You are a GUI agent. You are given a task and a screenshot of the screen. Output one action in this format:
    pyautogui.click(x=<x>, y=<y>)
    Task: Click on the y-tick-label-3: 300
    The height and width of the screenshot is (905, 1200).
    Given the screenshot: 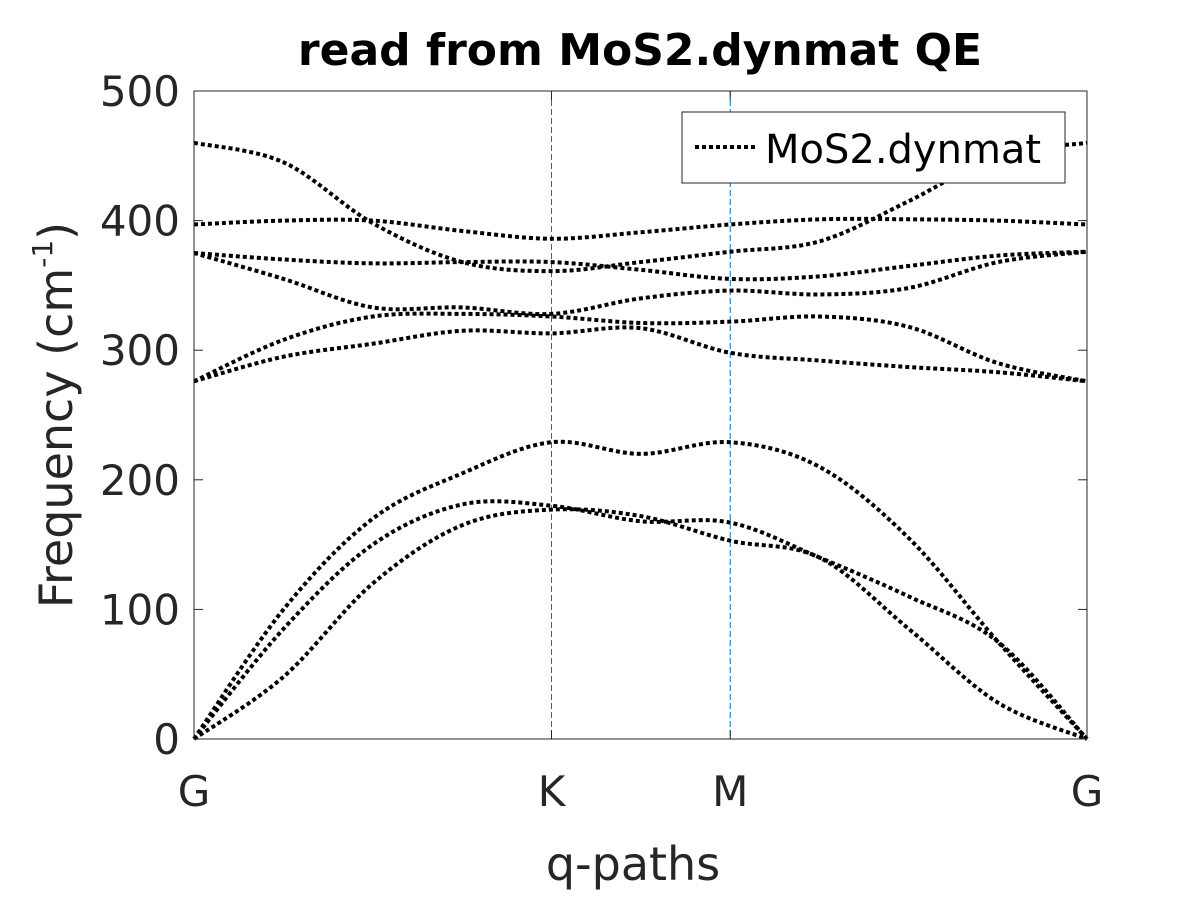 What is the action you would take?
    pyautogui.click(x=140, y=350)
    